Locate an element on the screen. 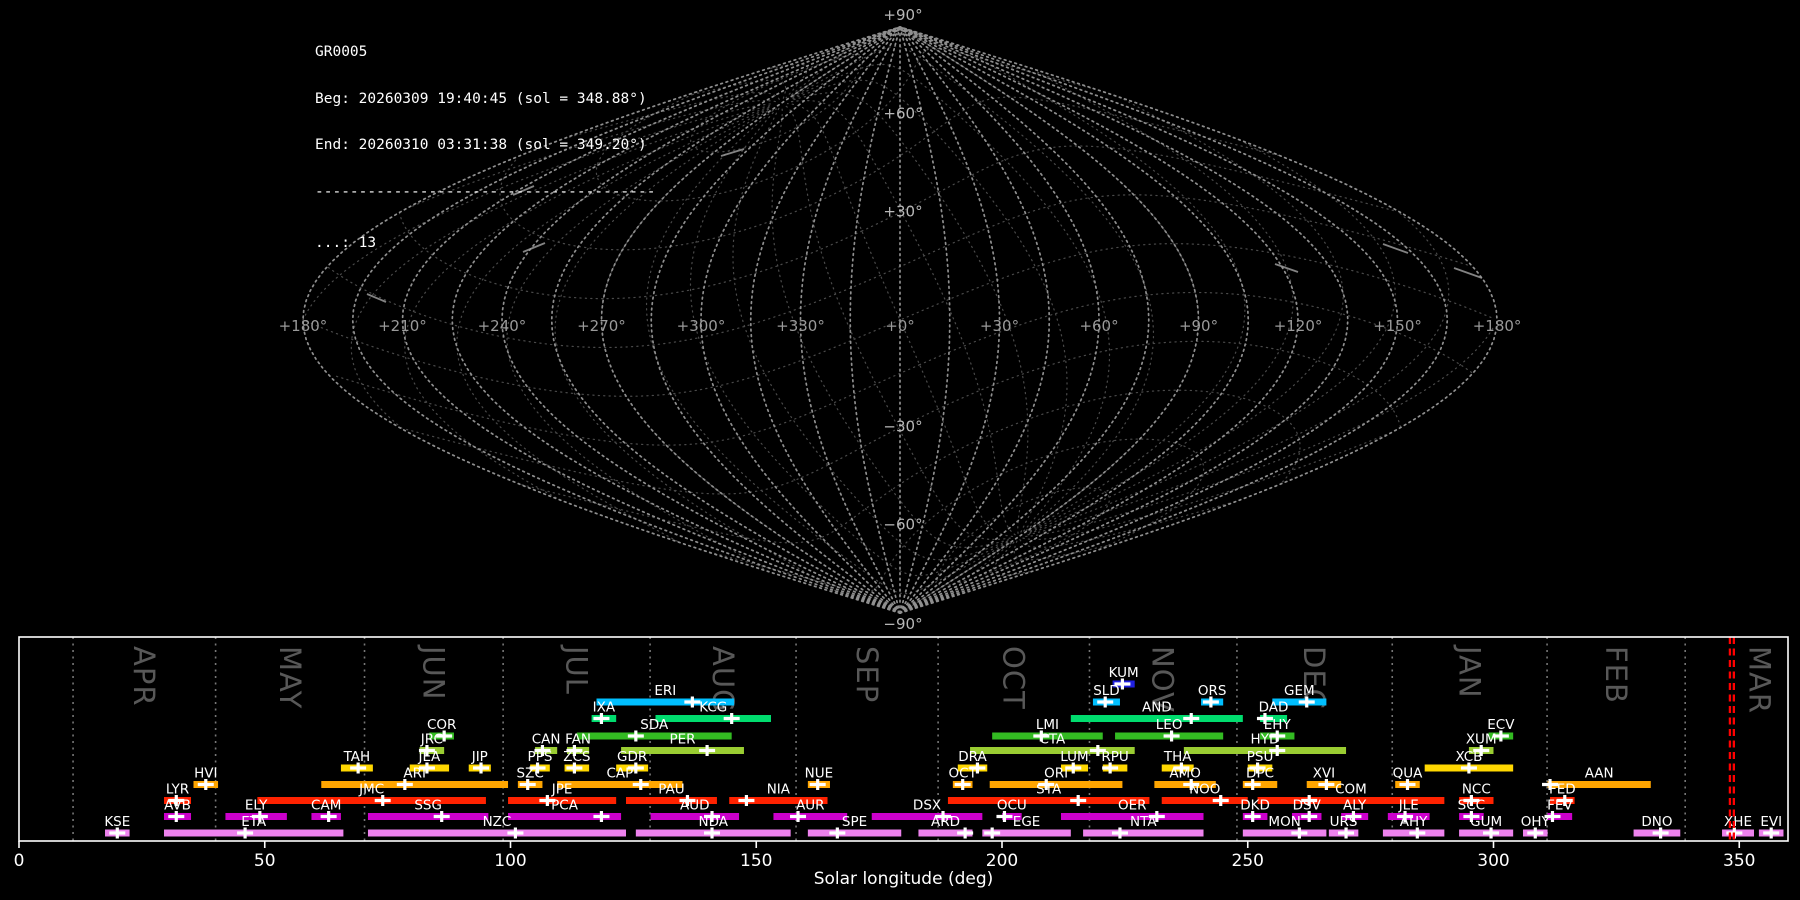  shower-label-DSX: DSX is located at coordinates (927, 806).